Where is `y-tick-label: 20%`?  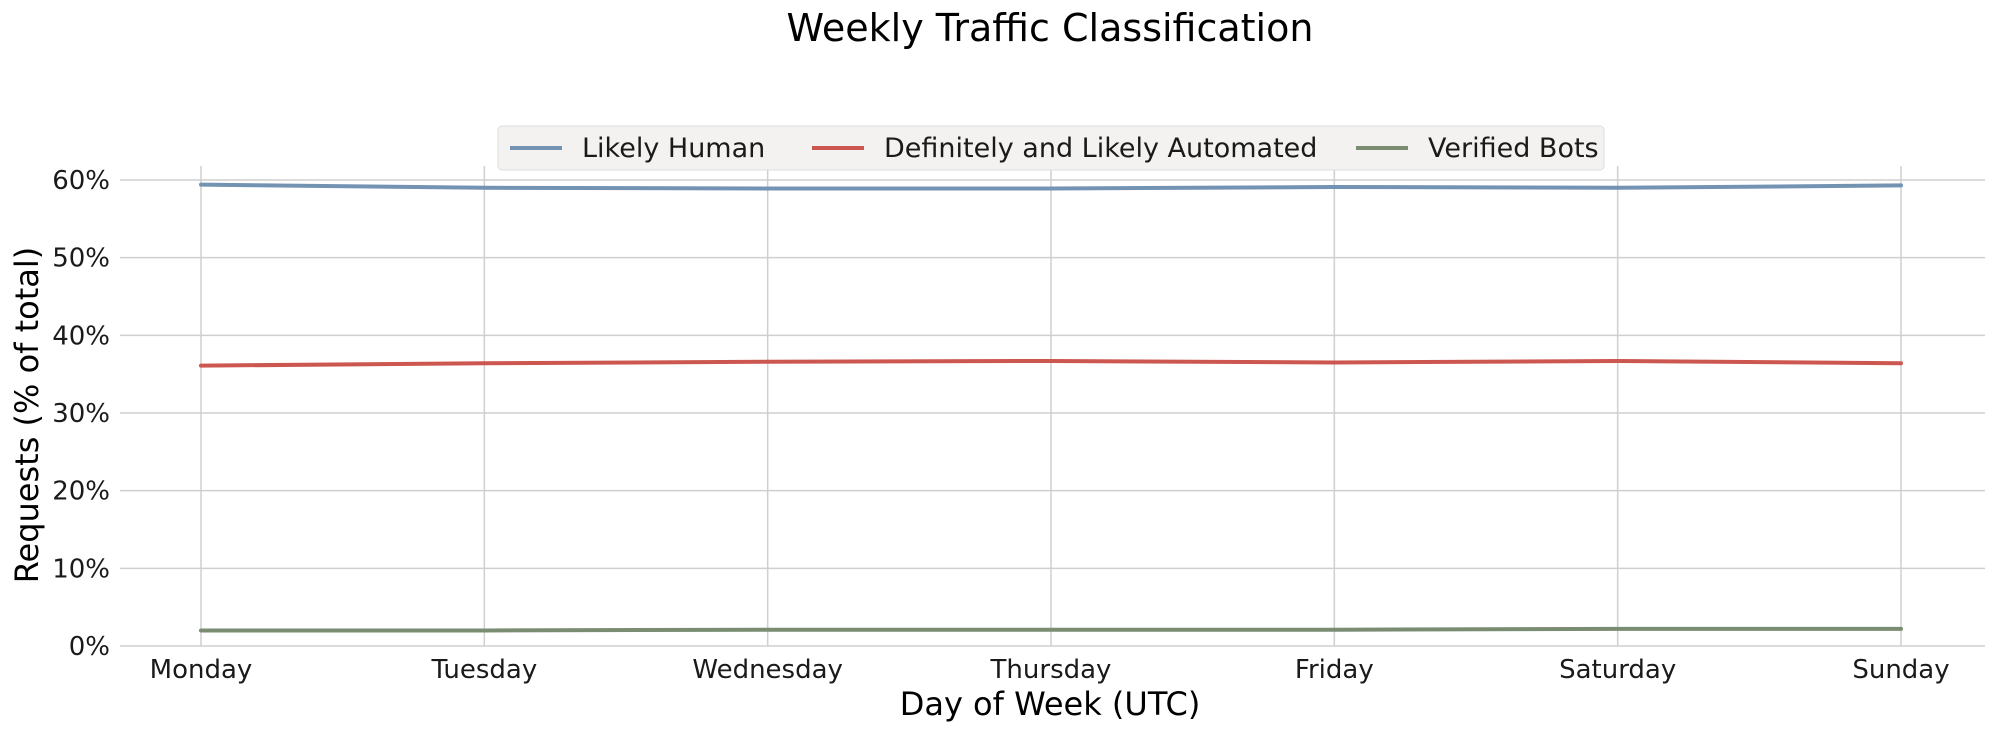
y-tick-label: 20% is located at coordinates (81, 492).